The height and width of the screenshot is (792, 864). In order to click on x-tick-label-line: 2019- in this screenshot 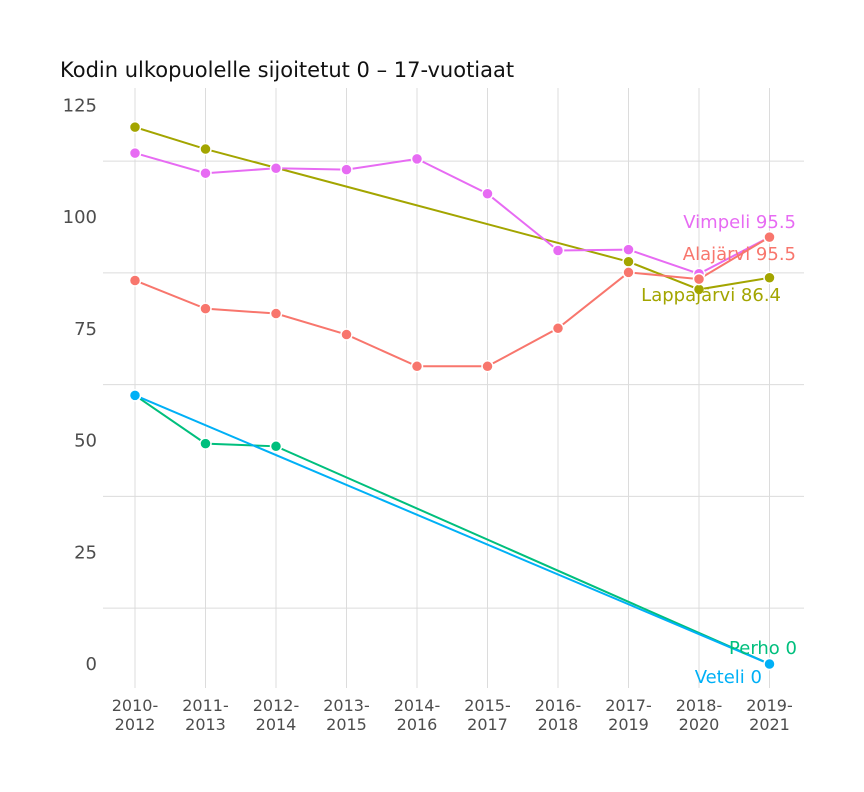, I will do `click(769, 705)`.